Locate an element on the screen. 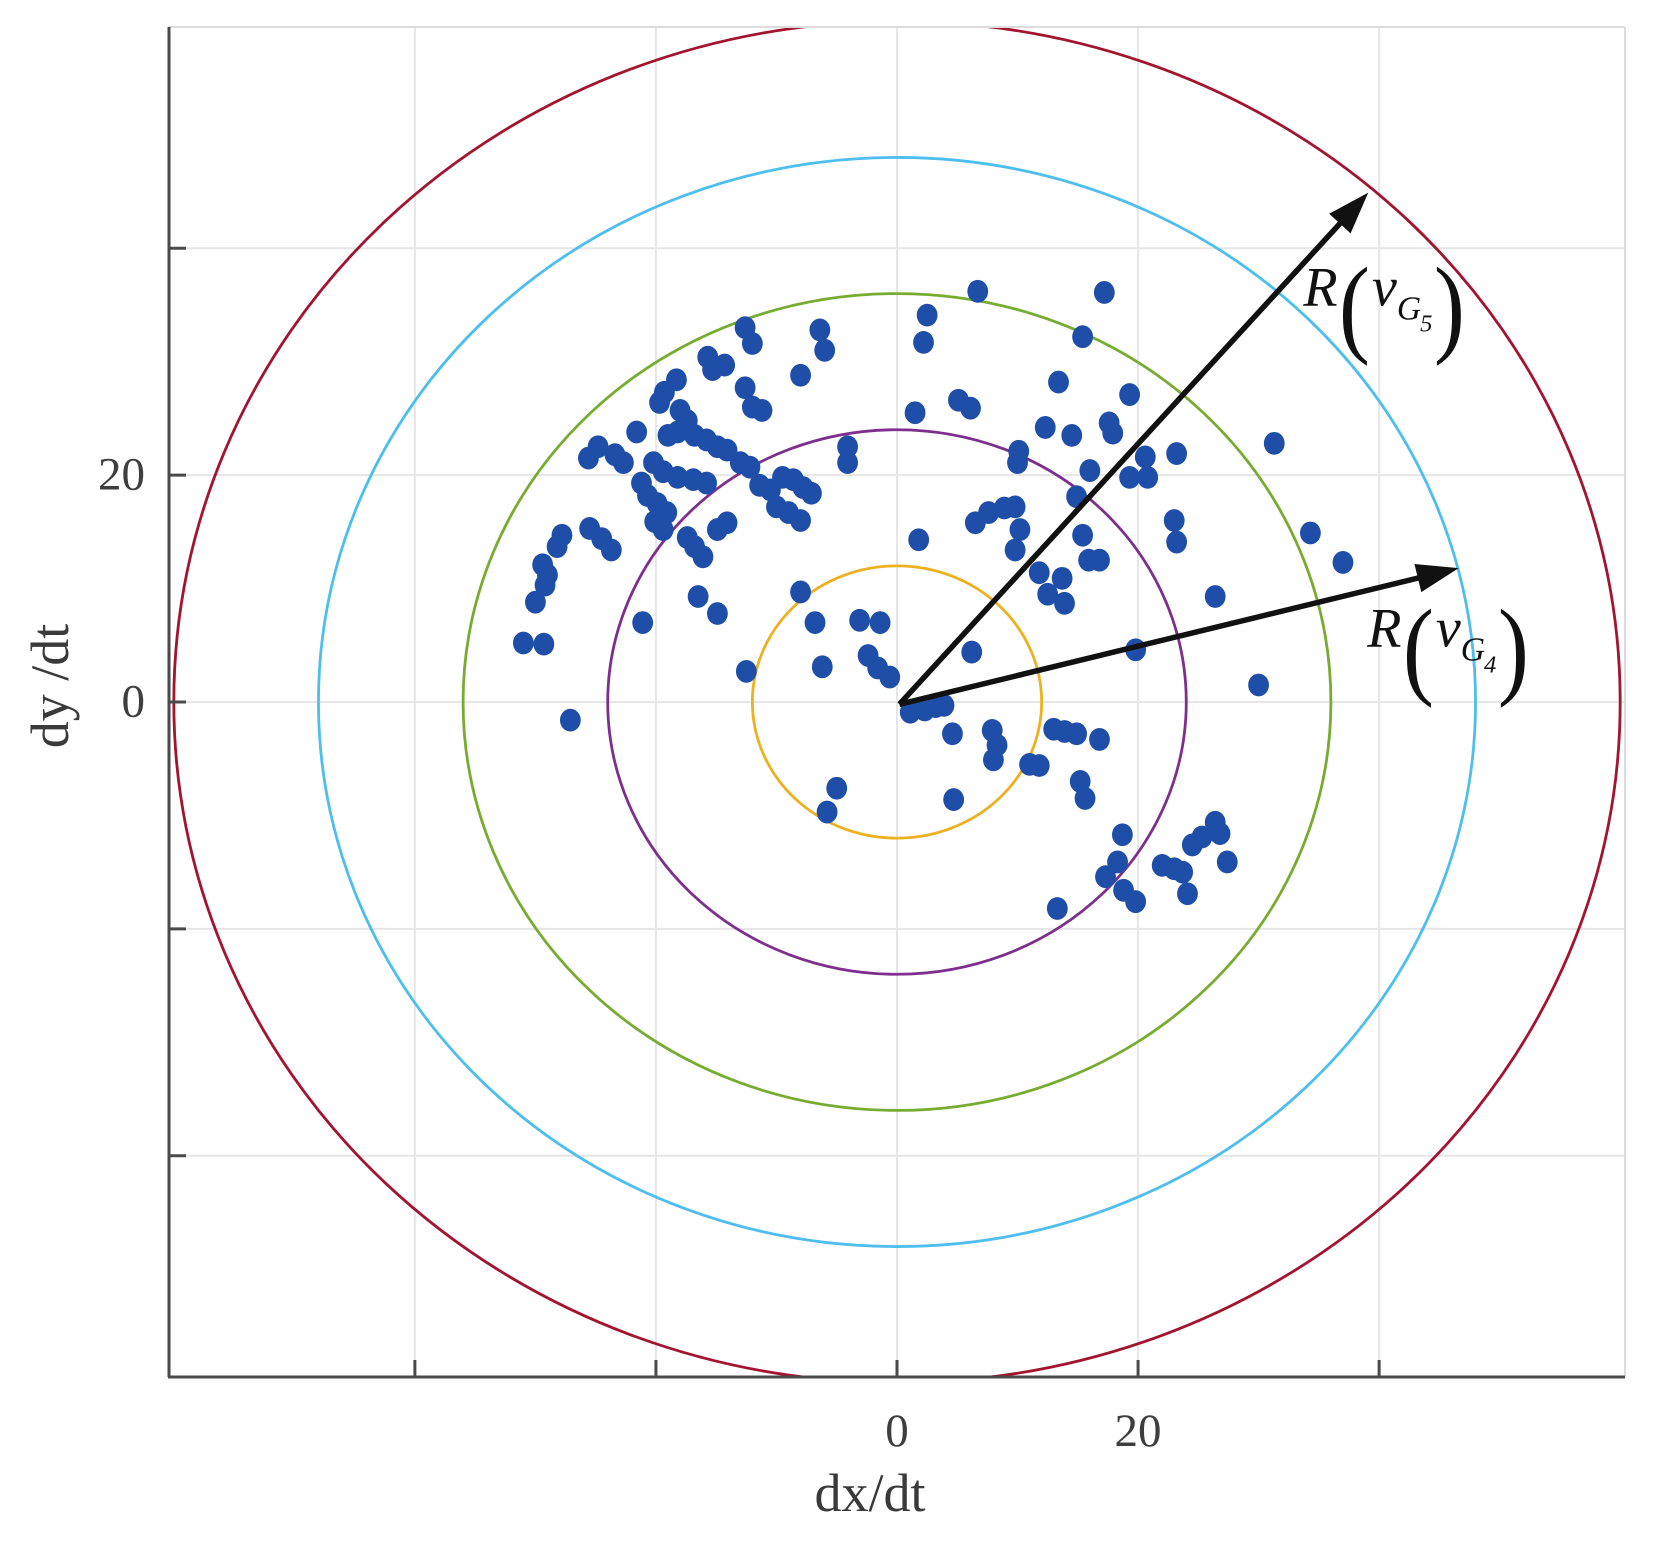 Image resolution: width=1673 pixels, height=1553 pixels. radius-label-g5: R(vG5) is located at coordinates (1384, 306).